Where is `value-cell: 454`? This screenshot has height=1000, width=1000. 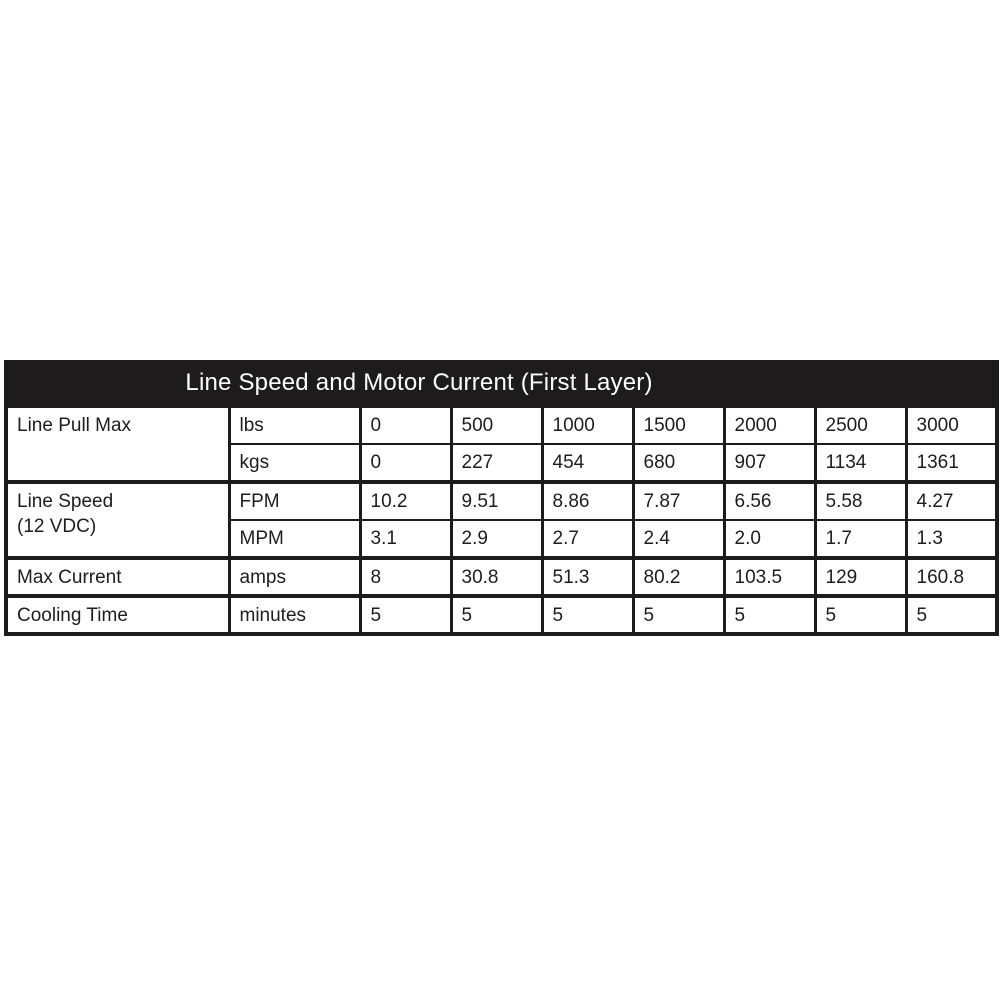 value-cell: 454 is located at coordinates (587, 463).